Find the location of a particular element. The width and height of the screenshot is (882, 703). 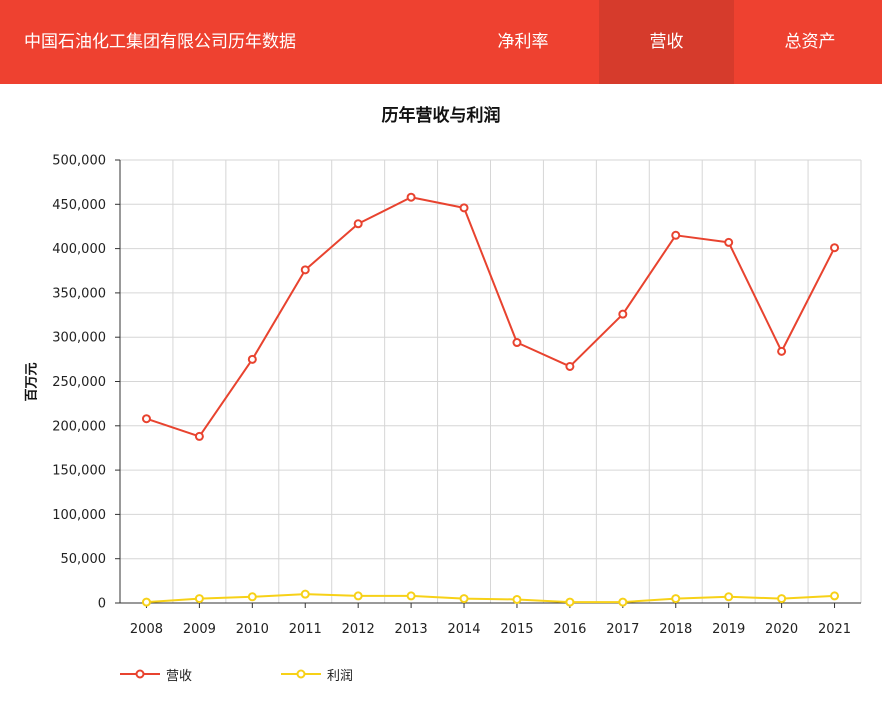

tab-revenue: 营收 is located at coordinates (666, 42).